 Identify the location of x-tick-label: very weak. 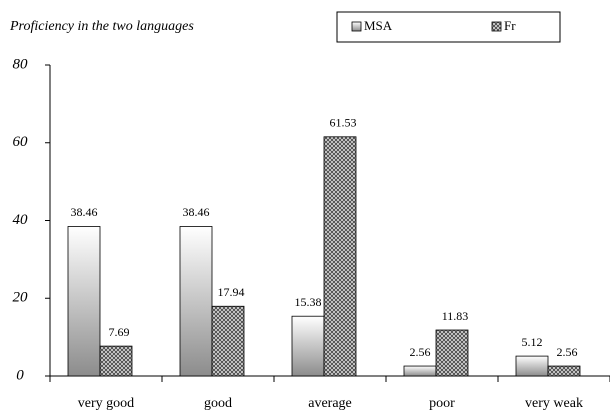
(554, 403).